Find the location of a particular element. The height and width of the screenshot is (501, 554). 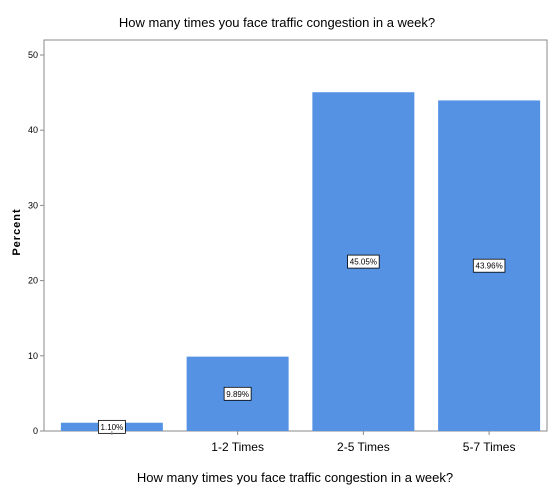

y-tick-label: 20 is located at coordinates (33, 281).